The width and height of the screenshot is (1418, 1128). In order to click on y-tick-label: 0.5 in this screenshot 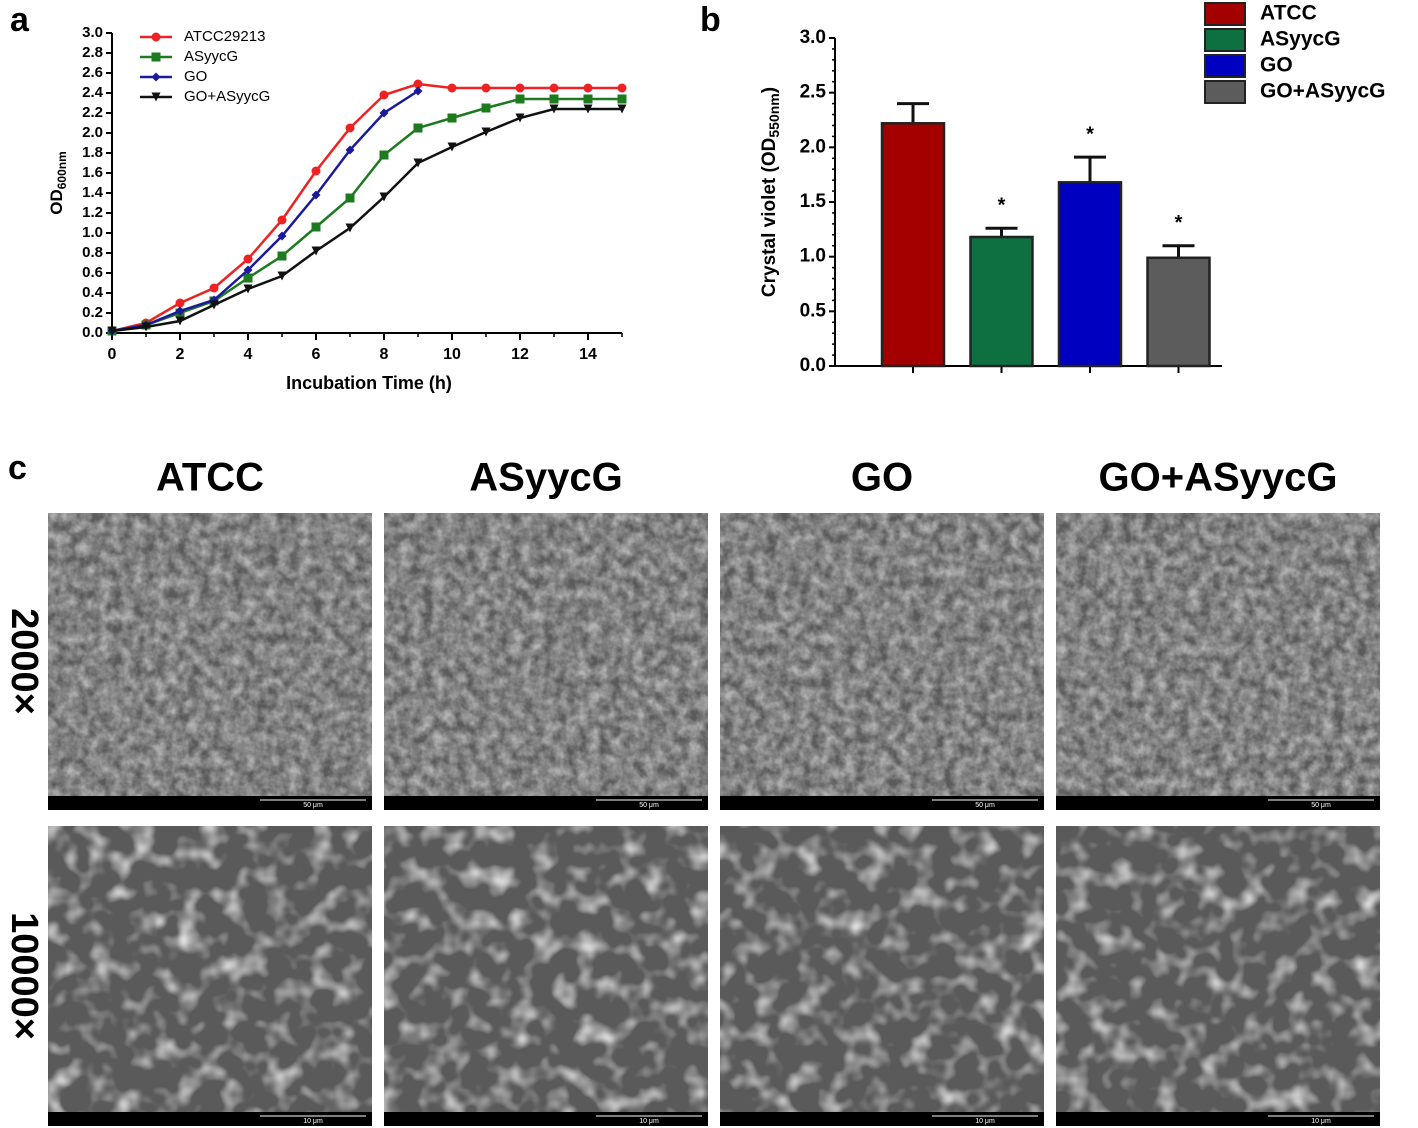, I will do `click(813, 310)`.